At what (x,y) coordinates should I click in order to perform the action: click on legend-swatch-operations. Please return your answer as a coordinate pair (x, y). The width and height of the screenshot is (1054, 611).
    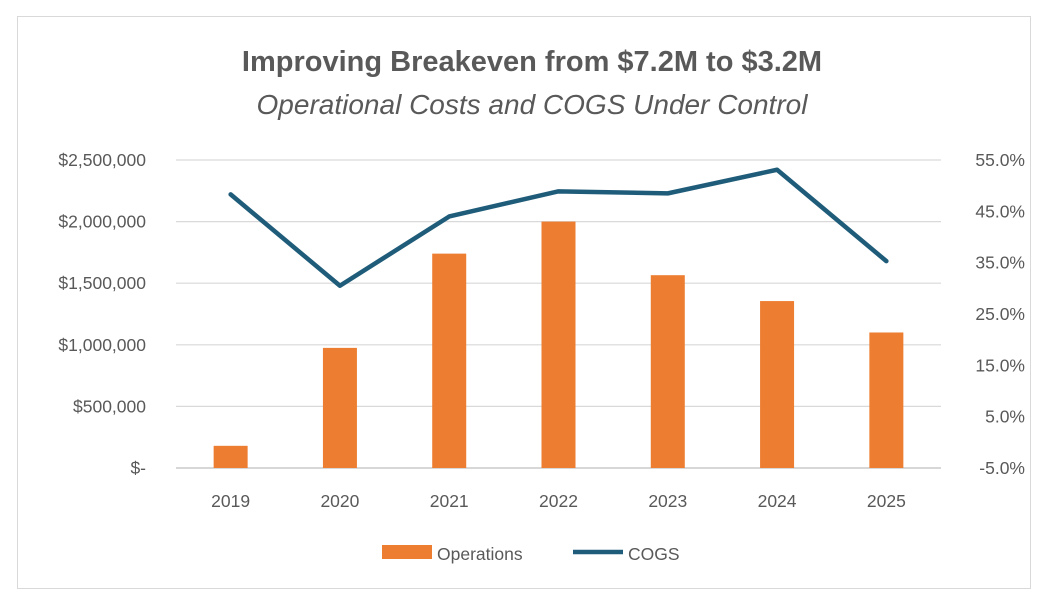
    Looking at the image, I should click on (407, 552).